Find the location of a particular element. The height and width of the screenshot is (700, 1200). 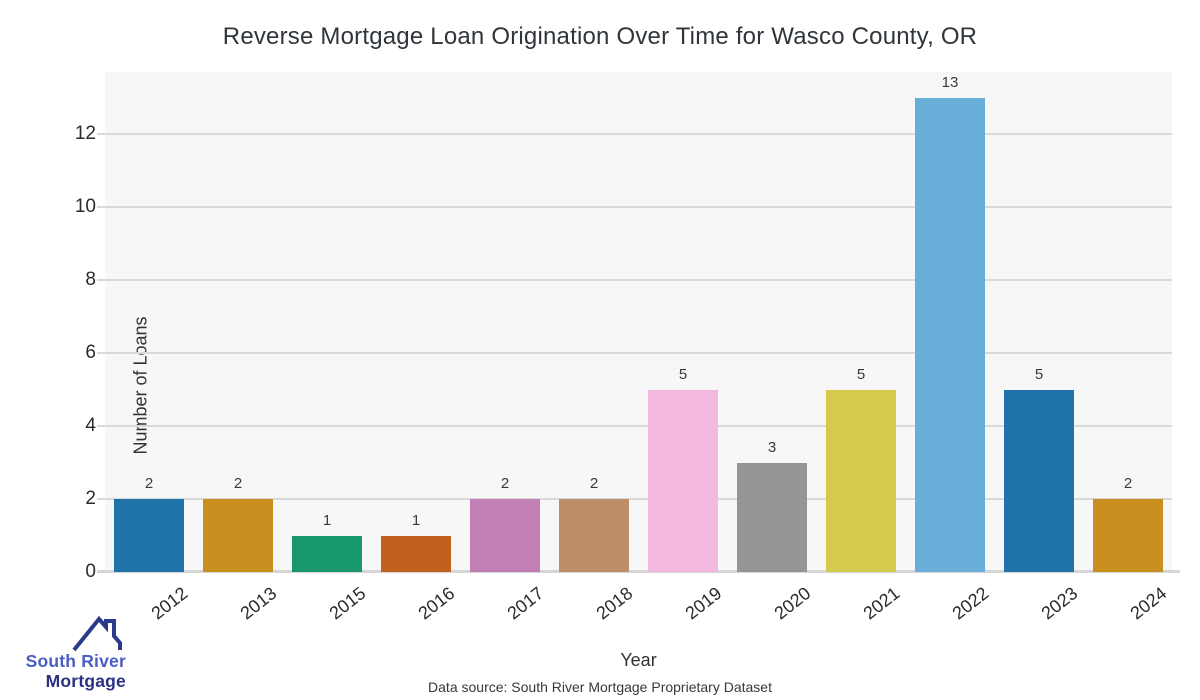

y-tick-label: 12 is located at coordinates (85, 134).